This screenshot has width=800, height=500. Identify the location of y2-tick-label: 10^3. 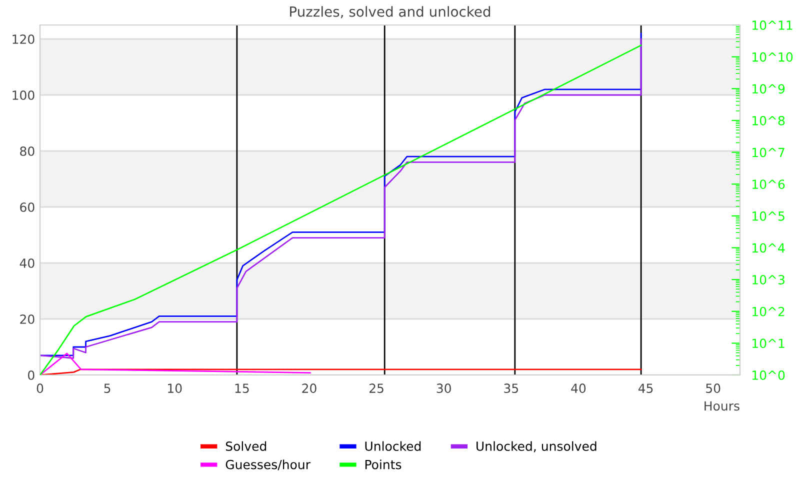
(768, 279).